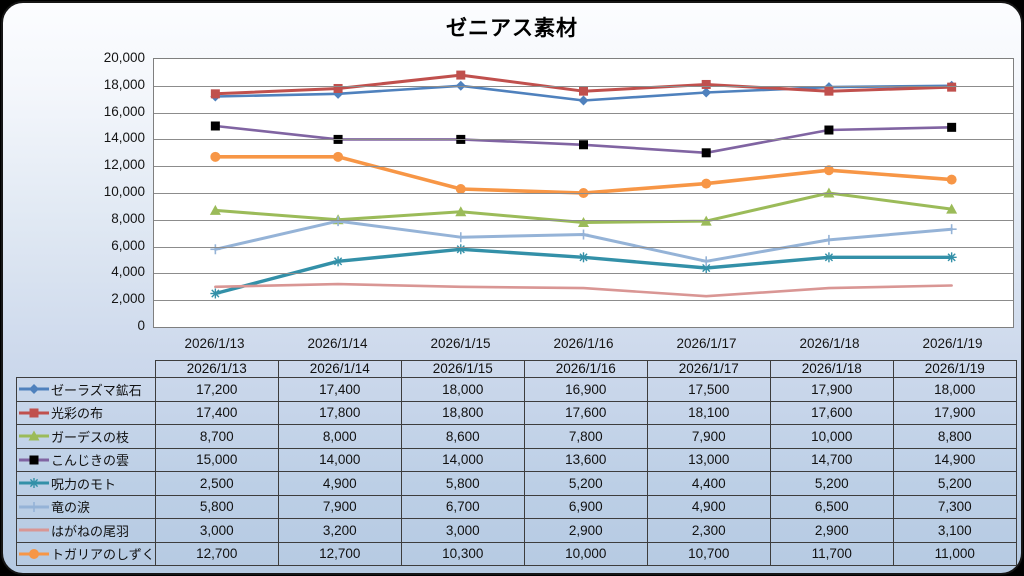 Image resolution: width=1024 pixels, height=576 pixels. Describe the element at coordinates (954, 369) in the screenshot. I see `table-header-cell: 2026/1/19` at that location.